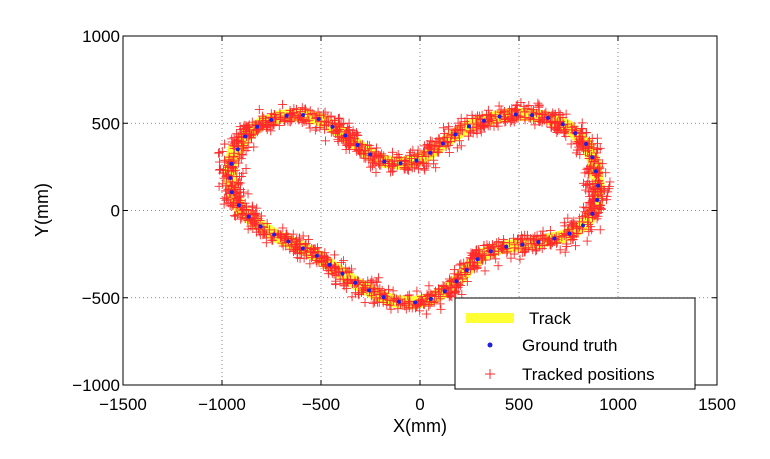  What do you see at coordinates (419, 404) in the screenshot?
I see `x-tick-label: 0` at bounding box center [419, 404].